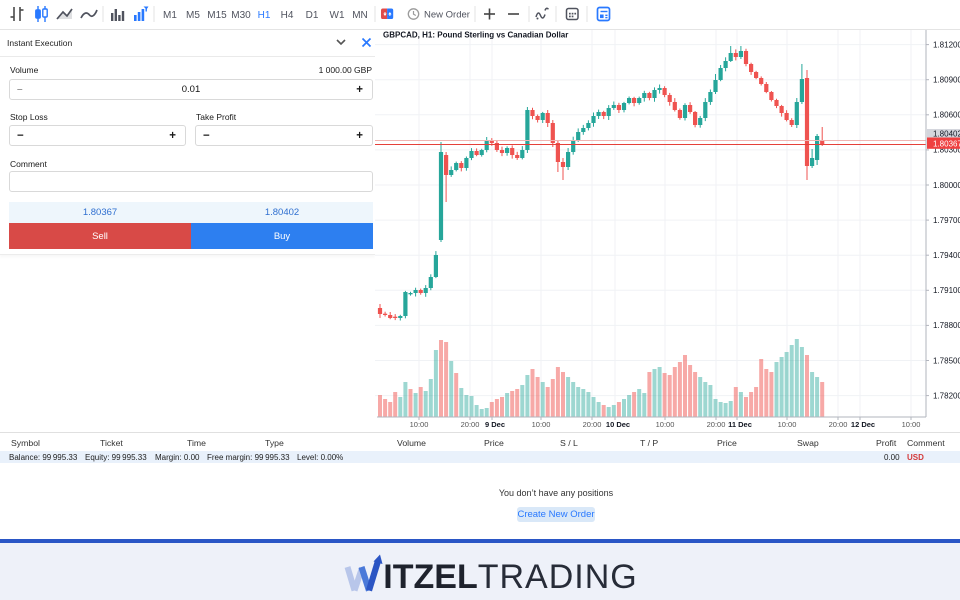  What do you see at coordinates (946, 133) in the screenshot?
I see `svg-text: 1.80402` at bounding box center [946, 133].